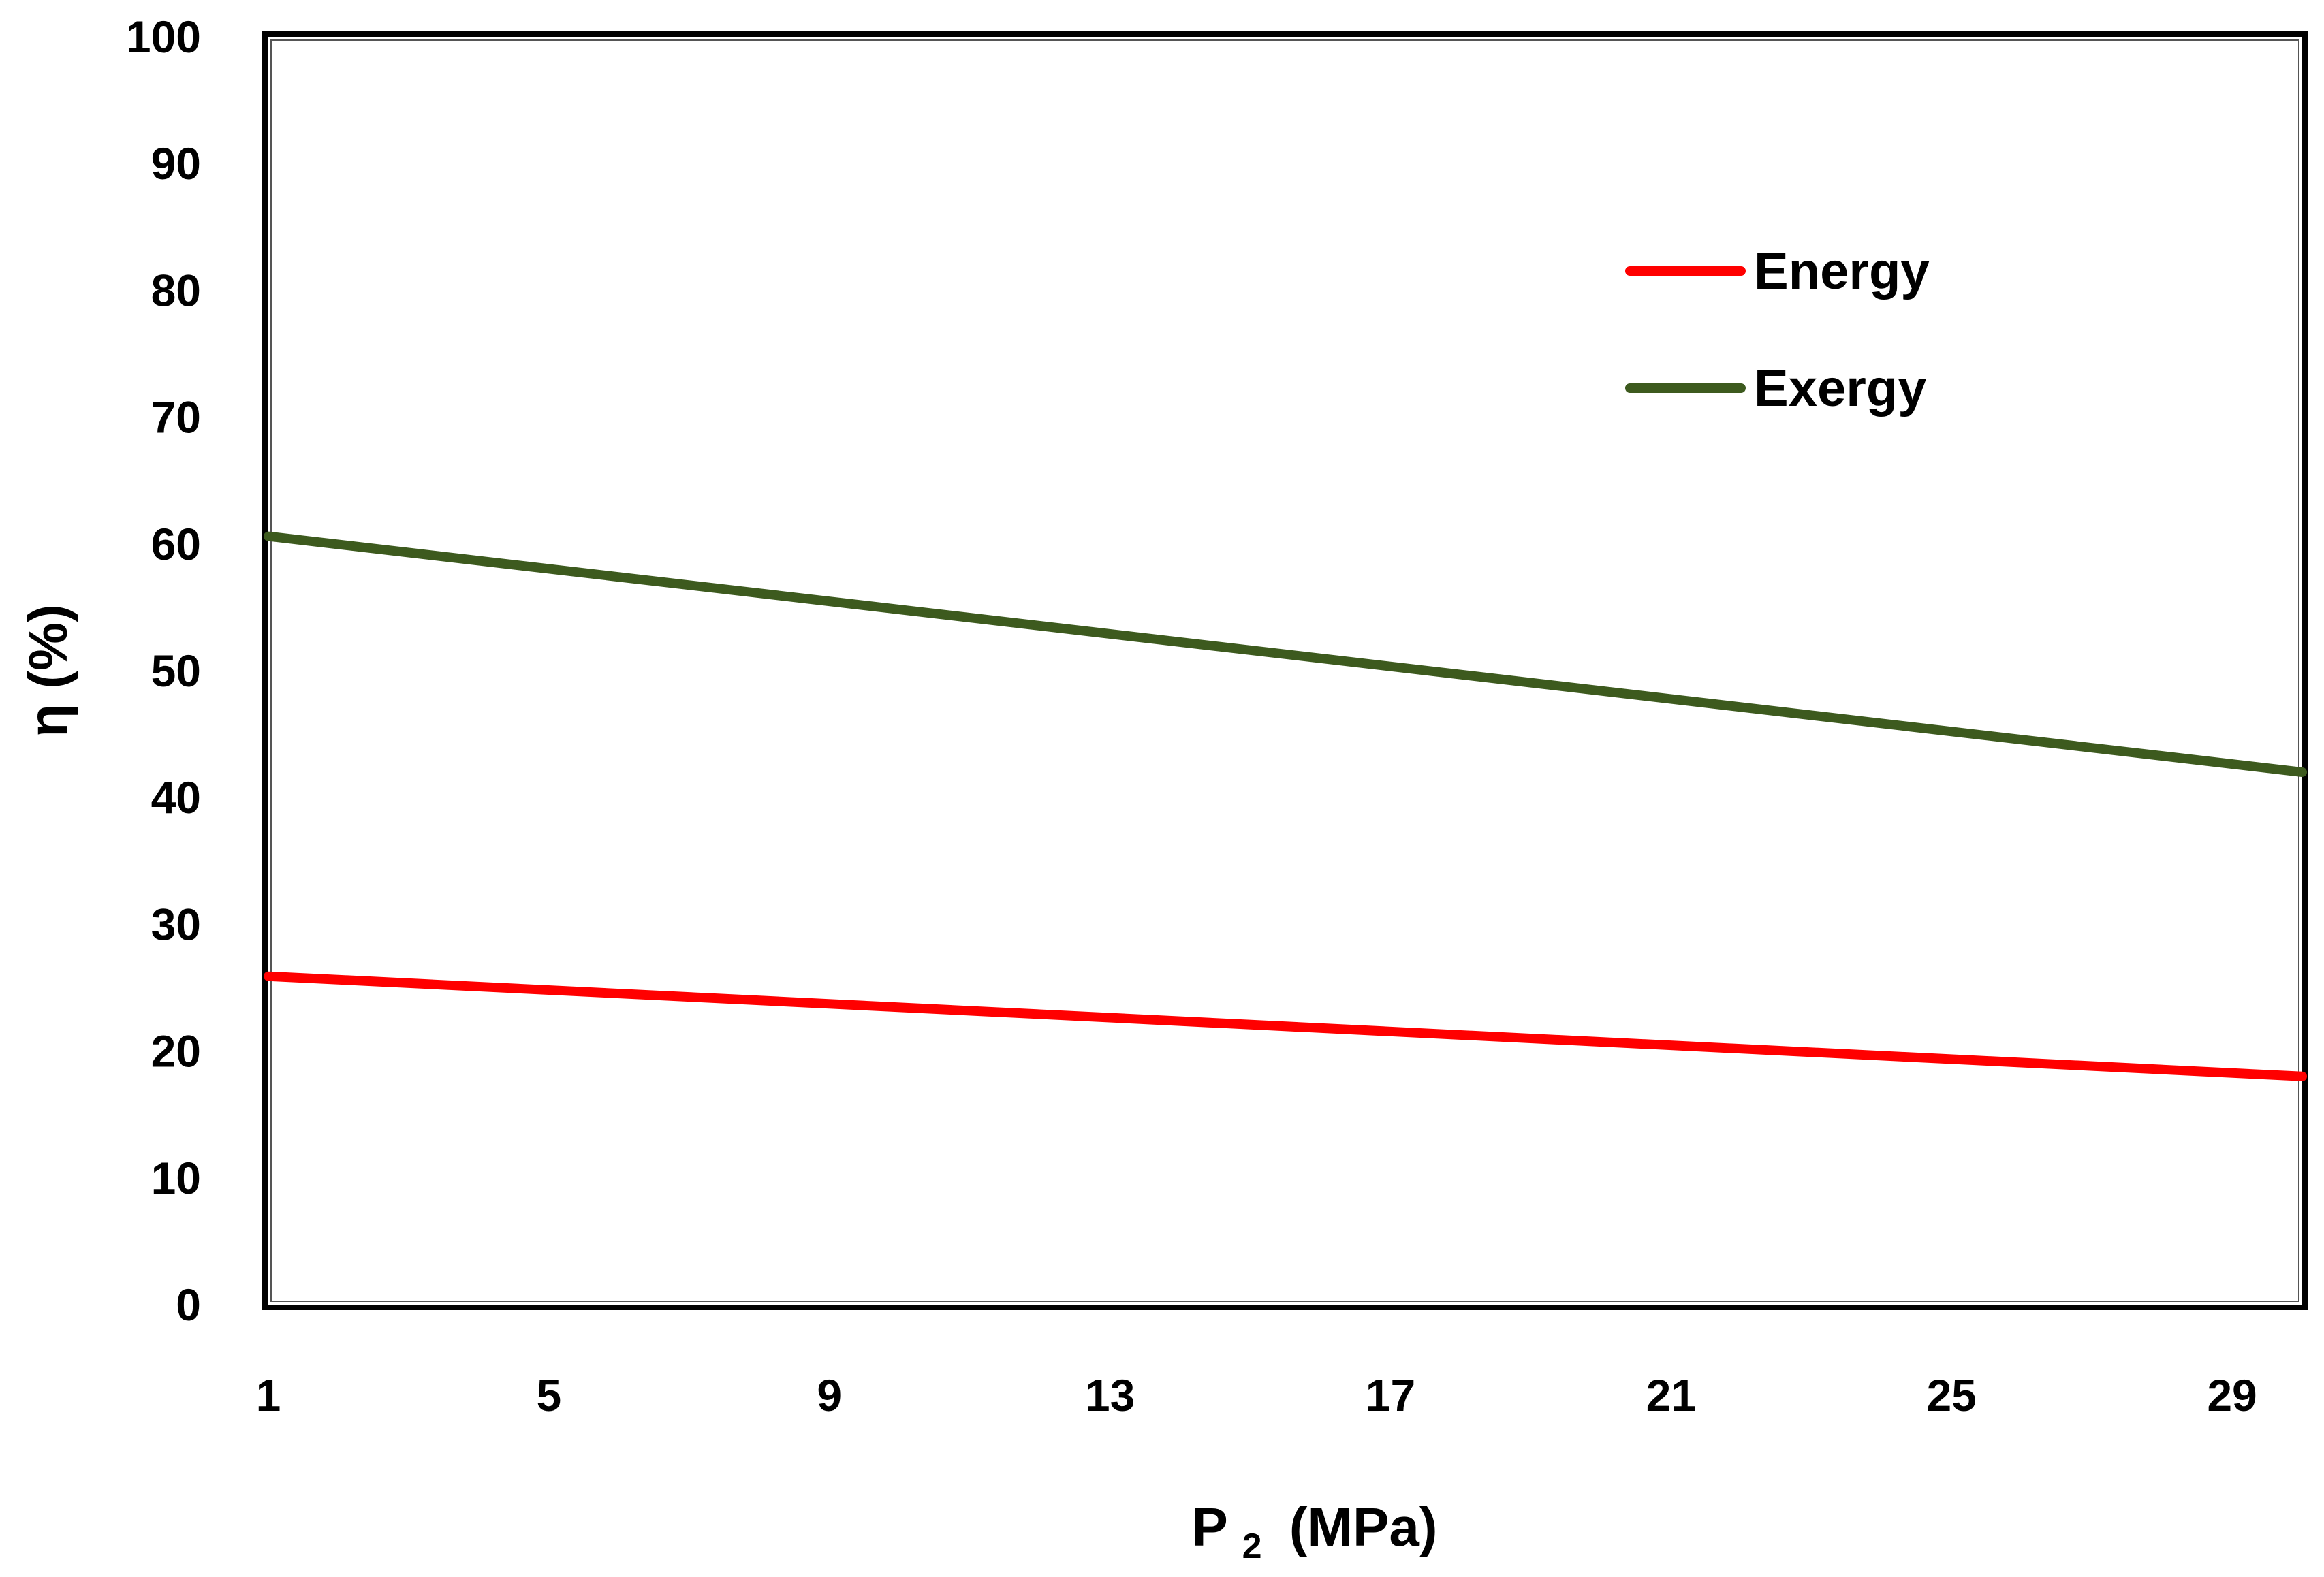  Describe the element at coordinates (176, 1051) in the screenshot. I see `y-tick-label-20: 20` at that location.